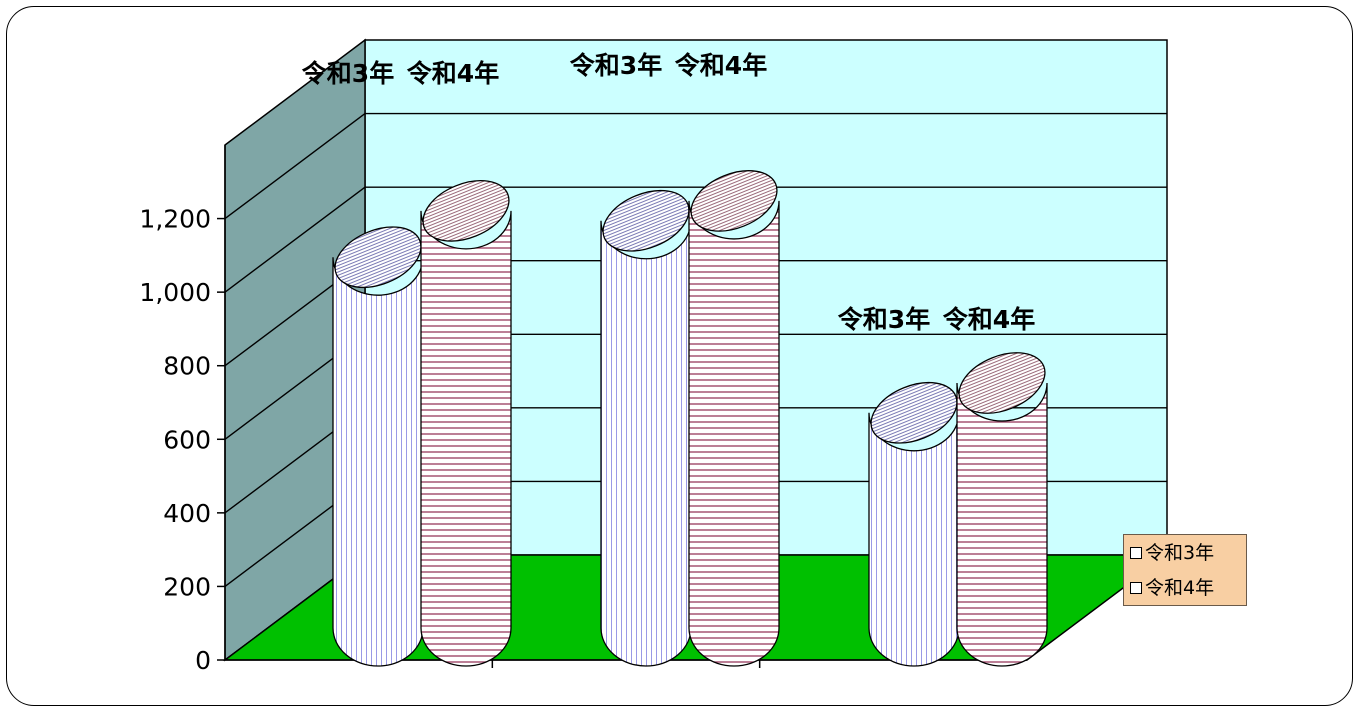 The height and width of the screenshot is (706, 1359). Describe the element at coordinates (348, 73) in the screenshot. I see `data-label-1-1: 令和3年` at that location.